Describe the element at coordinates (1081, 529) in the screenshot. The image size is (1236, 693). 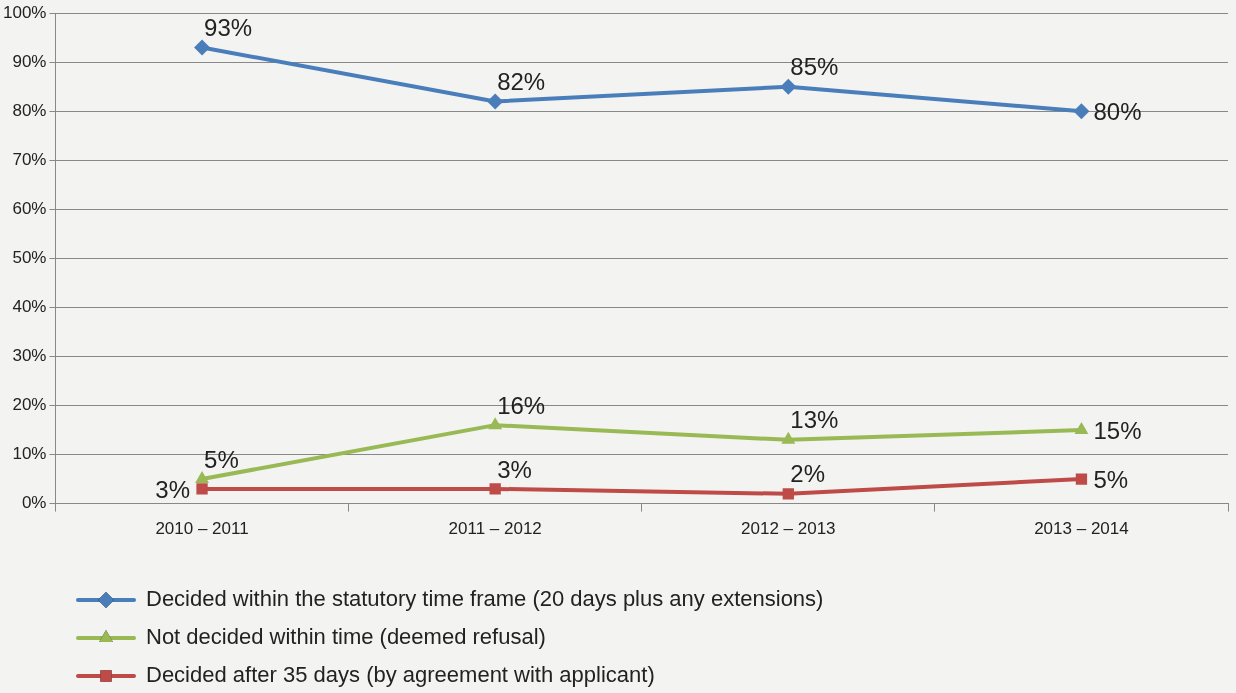
I see `x-tick-label: 2013 – 2014` at that location.